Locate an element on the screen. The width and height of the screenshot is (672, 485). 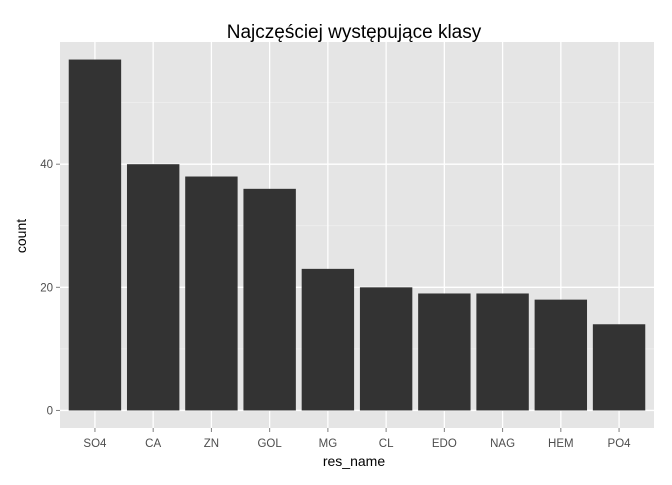
bar-zn is located at coordinates (211, 293).